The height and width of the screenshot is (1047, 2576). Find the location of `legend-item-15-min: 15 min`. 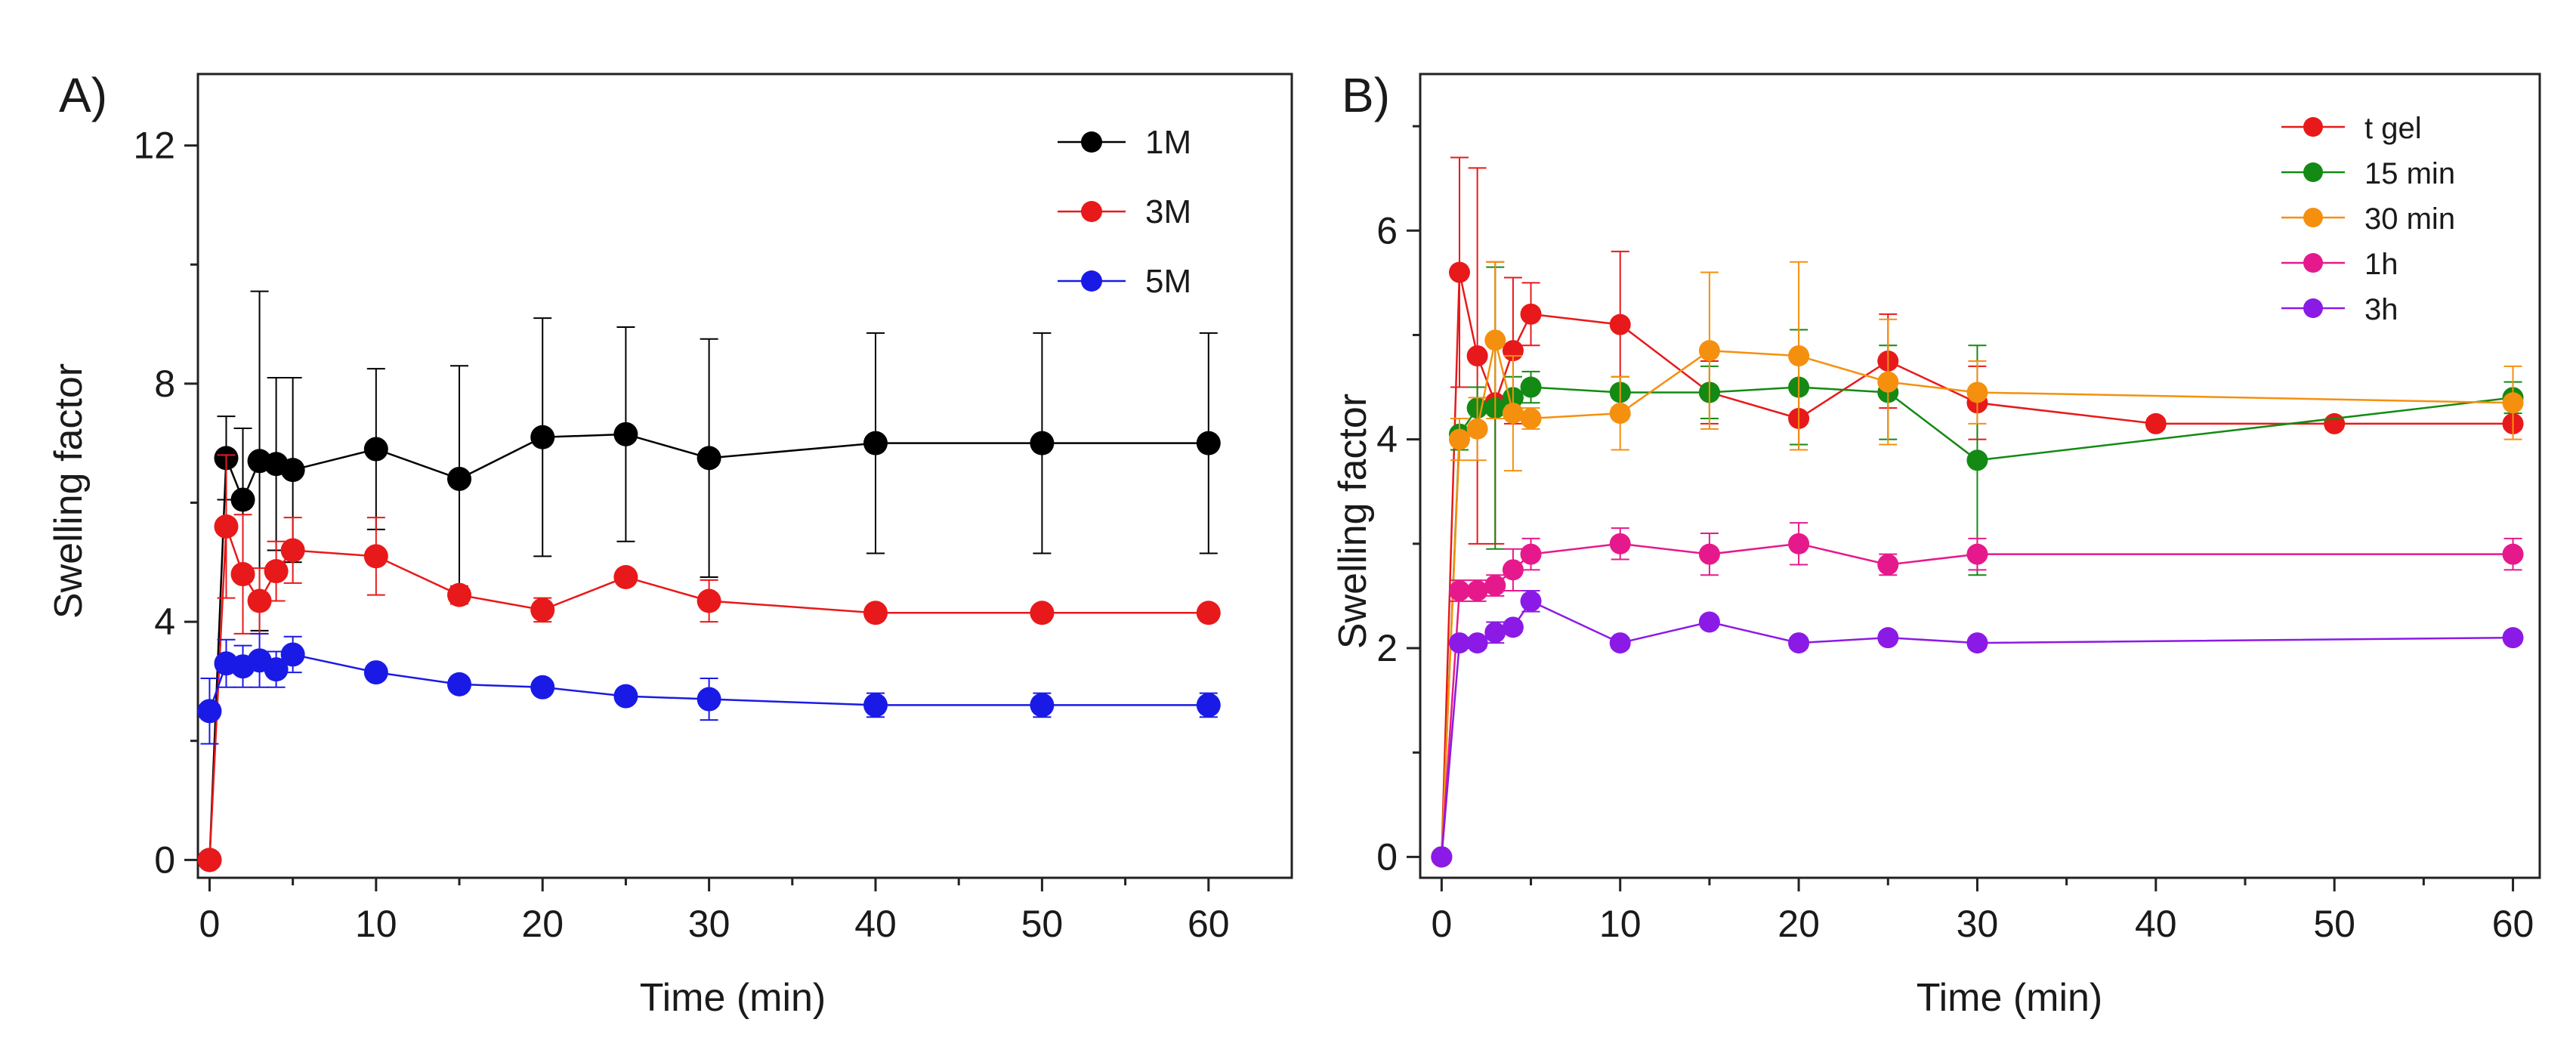

legend-item-15-min: 15 min is located at coordinates (2368, 173).